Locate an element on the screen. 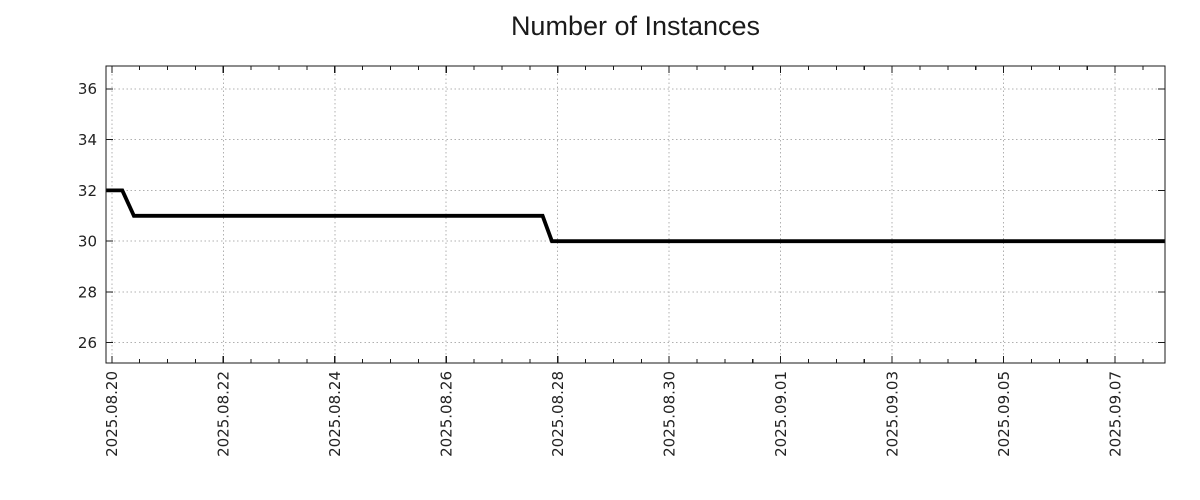  x-tick-label: 2025.09.03 is located at coordinates (893, 414).